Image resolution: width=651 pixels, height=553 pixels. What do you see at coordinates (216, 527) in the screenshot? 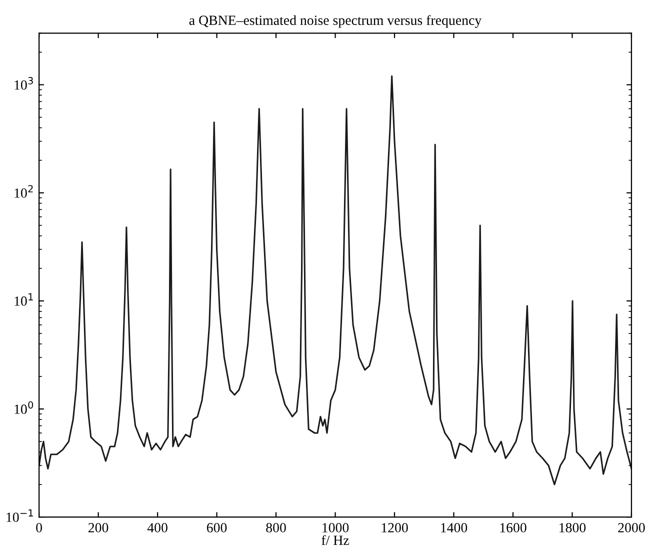
I see `x-tick-label: 600` at bounding box center [216, 527].